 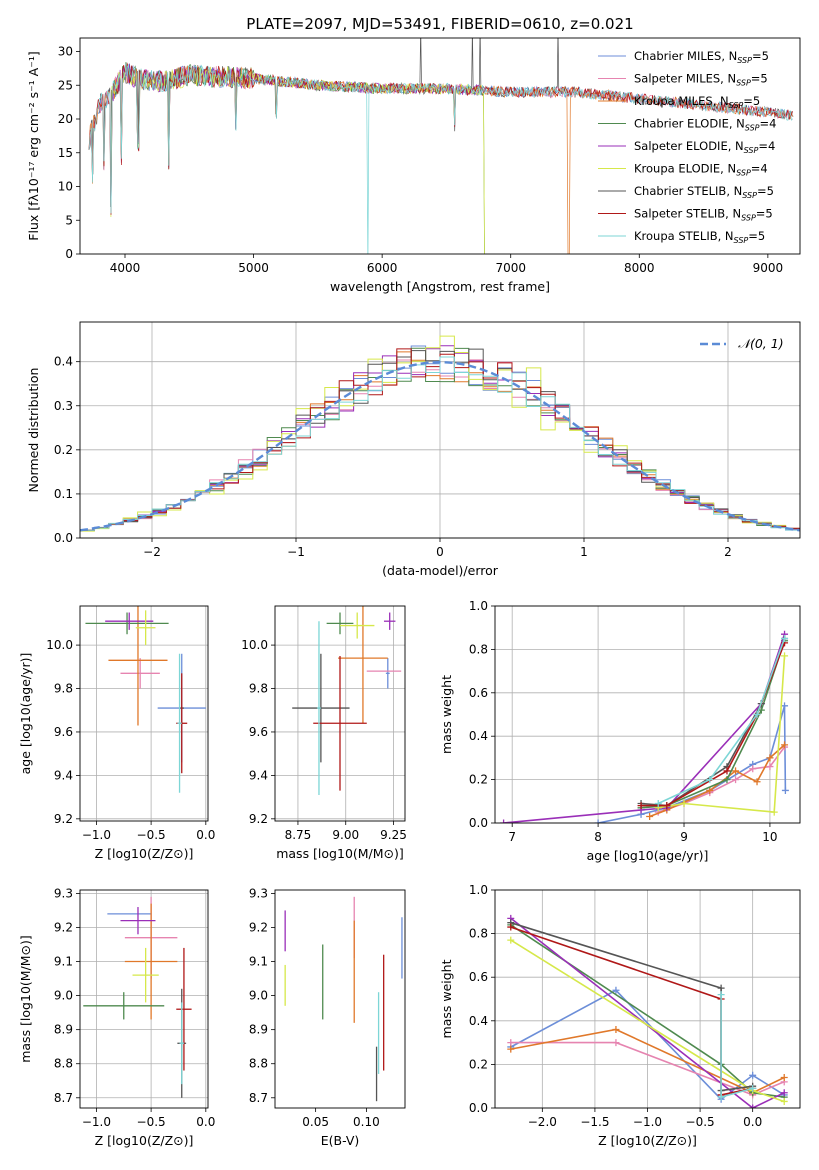 What do you see at coordinates (65, 52) in the screenshot?
I see `y-tick-label: 30` at bounding box center [65, 52].